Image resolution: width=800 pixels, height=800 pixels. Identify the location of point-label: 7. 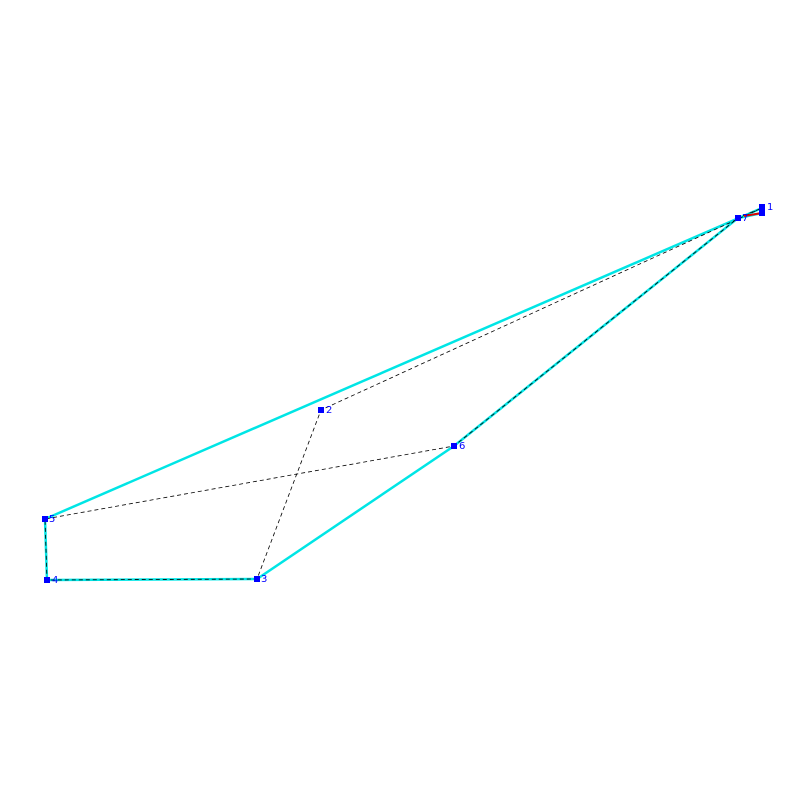
(745, 218).